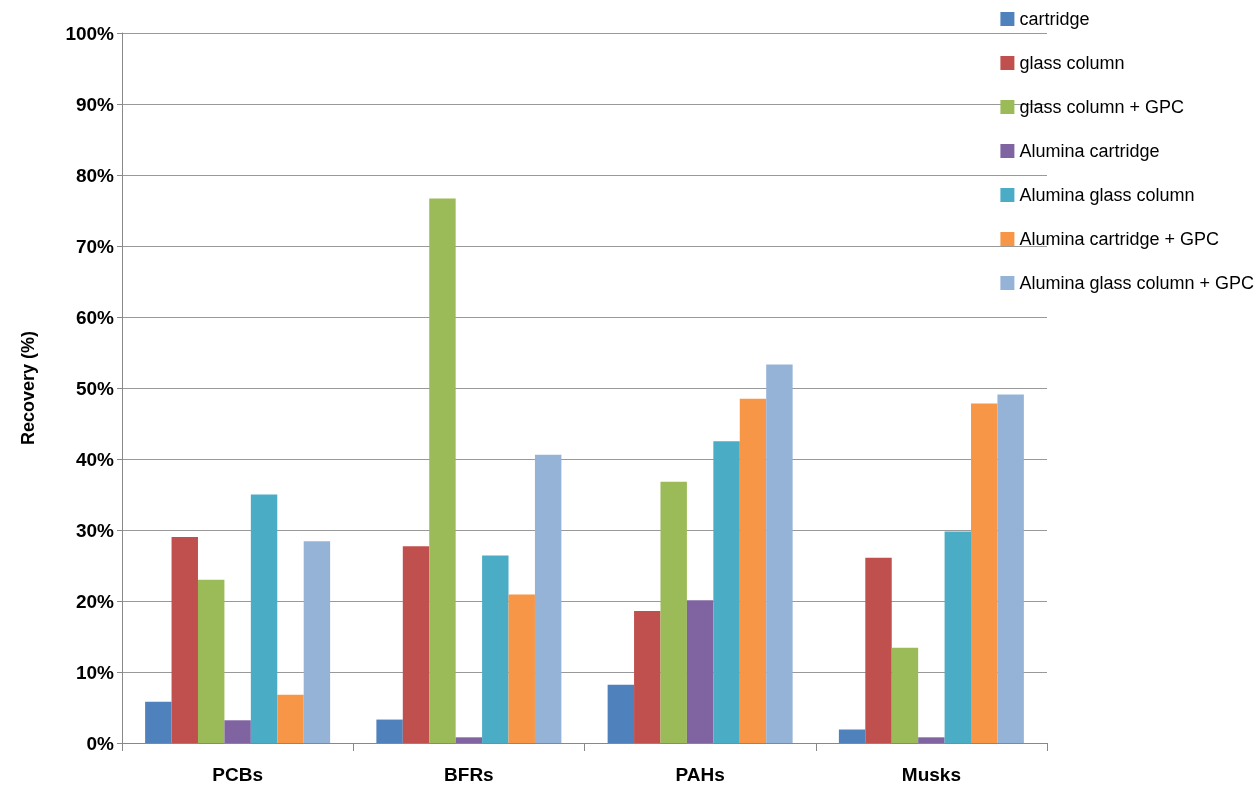 The height and width of the screenshot is (794, 1259). Describe the element at coordinates (700, 774) in the screenshot. I see `x-tick-label: PAHs` at that location.